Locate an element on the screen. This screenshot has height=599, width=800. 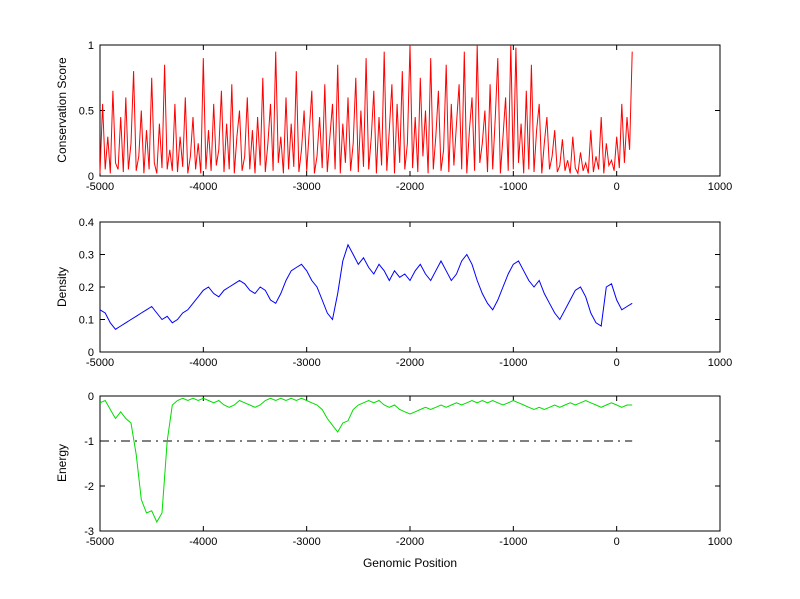
density-y-tick-label: 0.4 is located at coordinates (86, 223).